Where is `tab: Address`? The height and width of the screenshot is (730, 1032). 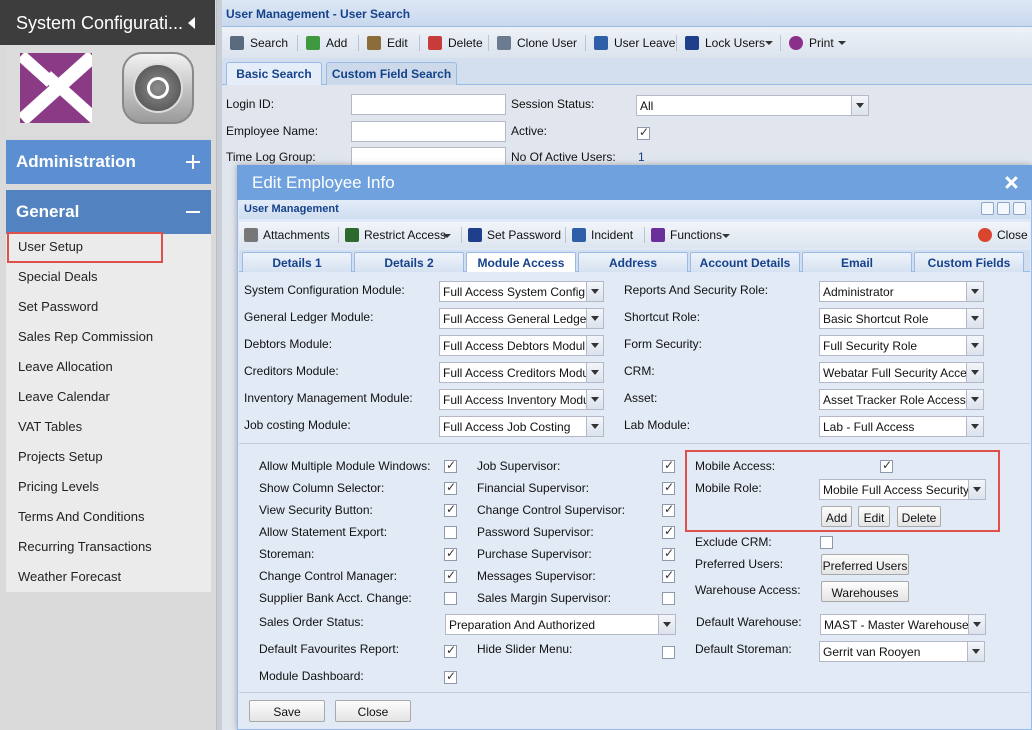
tab: Address is located at coordinates (633, 262).